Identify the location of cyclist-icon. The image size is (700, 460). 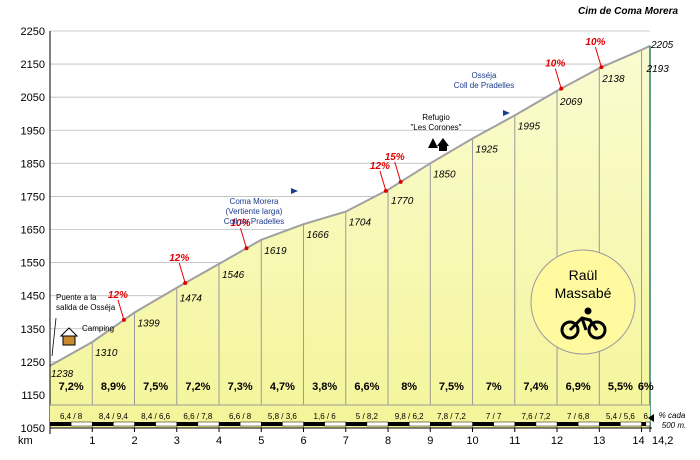
(570, 330).